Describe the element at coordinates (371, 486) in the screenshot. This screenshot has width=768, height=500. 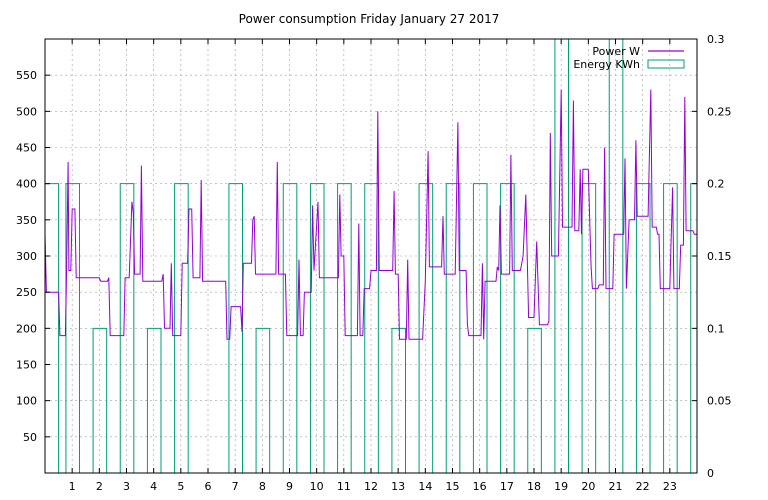
I see `x-tick-label: 12` at that location.